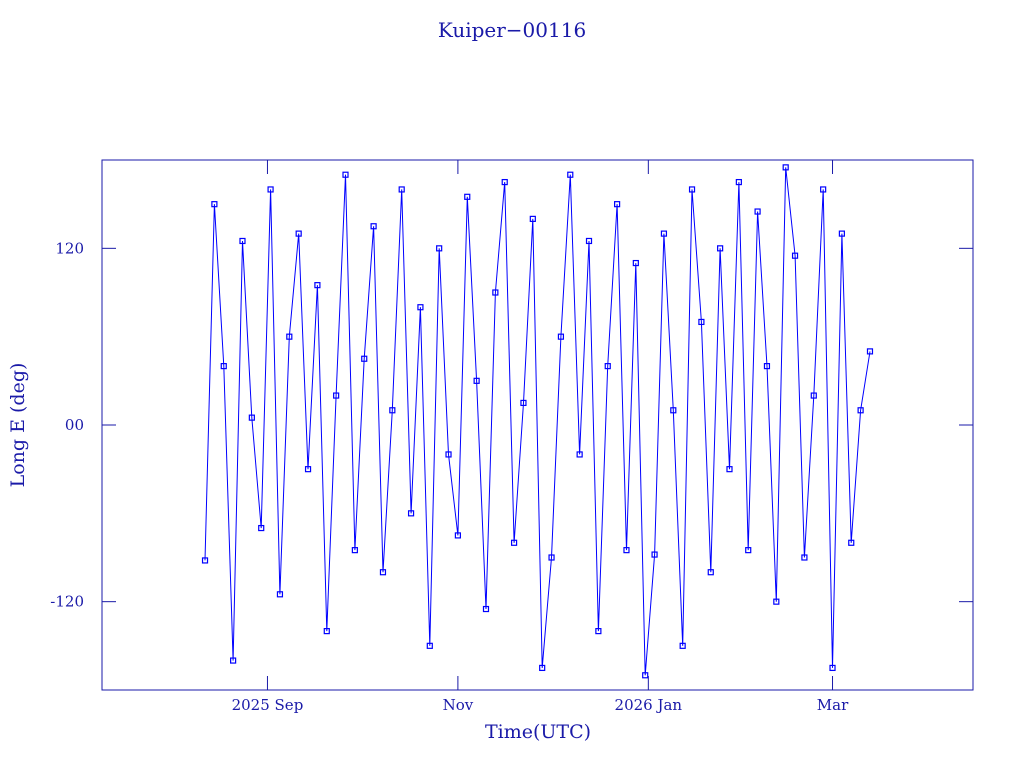 Image resolution: width=1024 pixels, height=768 pixels. Describe the element at coordinates (458, 705) in the screenshot. I see `x-tick-label: Nov` at that location.